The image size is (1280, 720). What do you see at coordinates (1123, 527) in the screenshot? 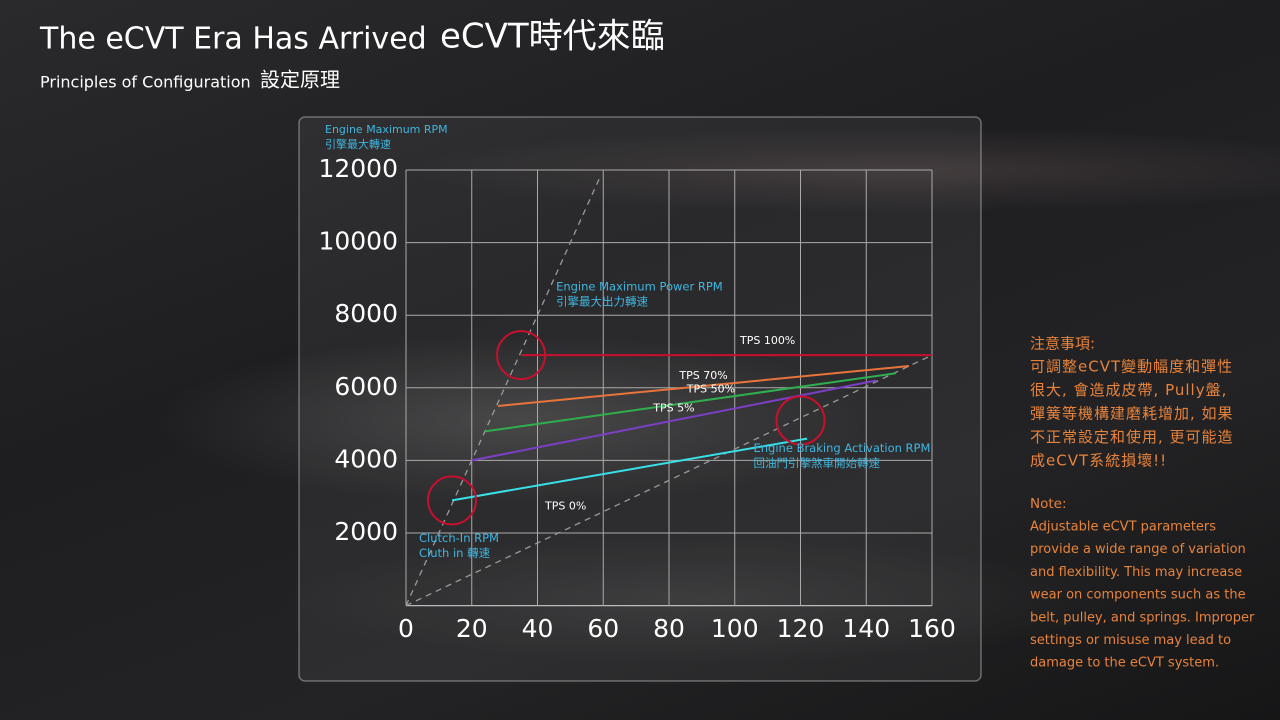
I see `note-line: Adjustable eCVT parameters` at bounding box center [1123, 527].